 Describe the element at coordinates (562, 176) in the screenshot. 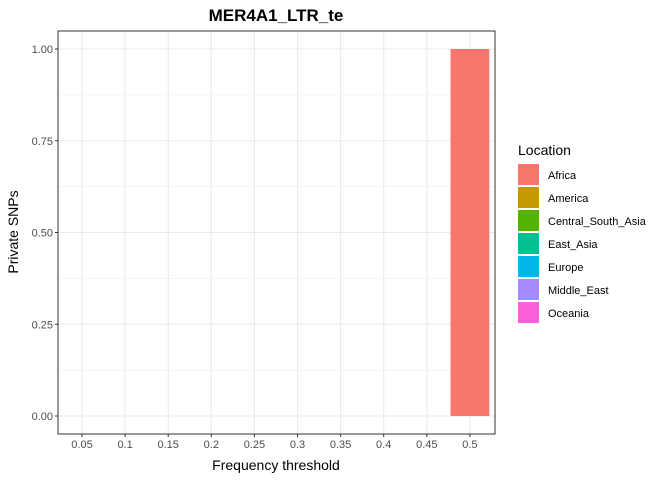

I see `legend-label-africa: Africa` at that location.